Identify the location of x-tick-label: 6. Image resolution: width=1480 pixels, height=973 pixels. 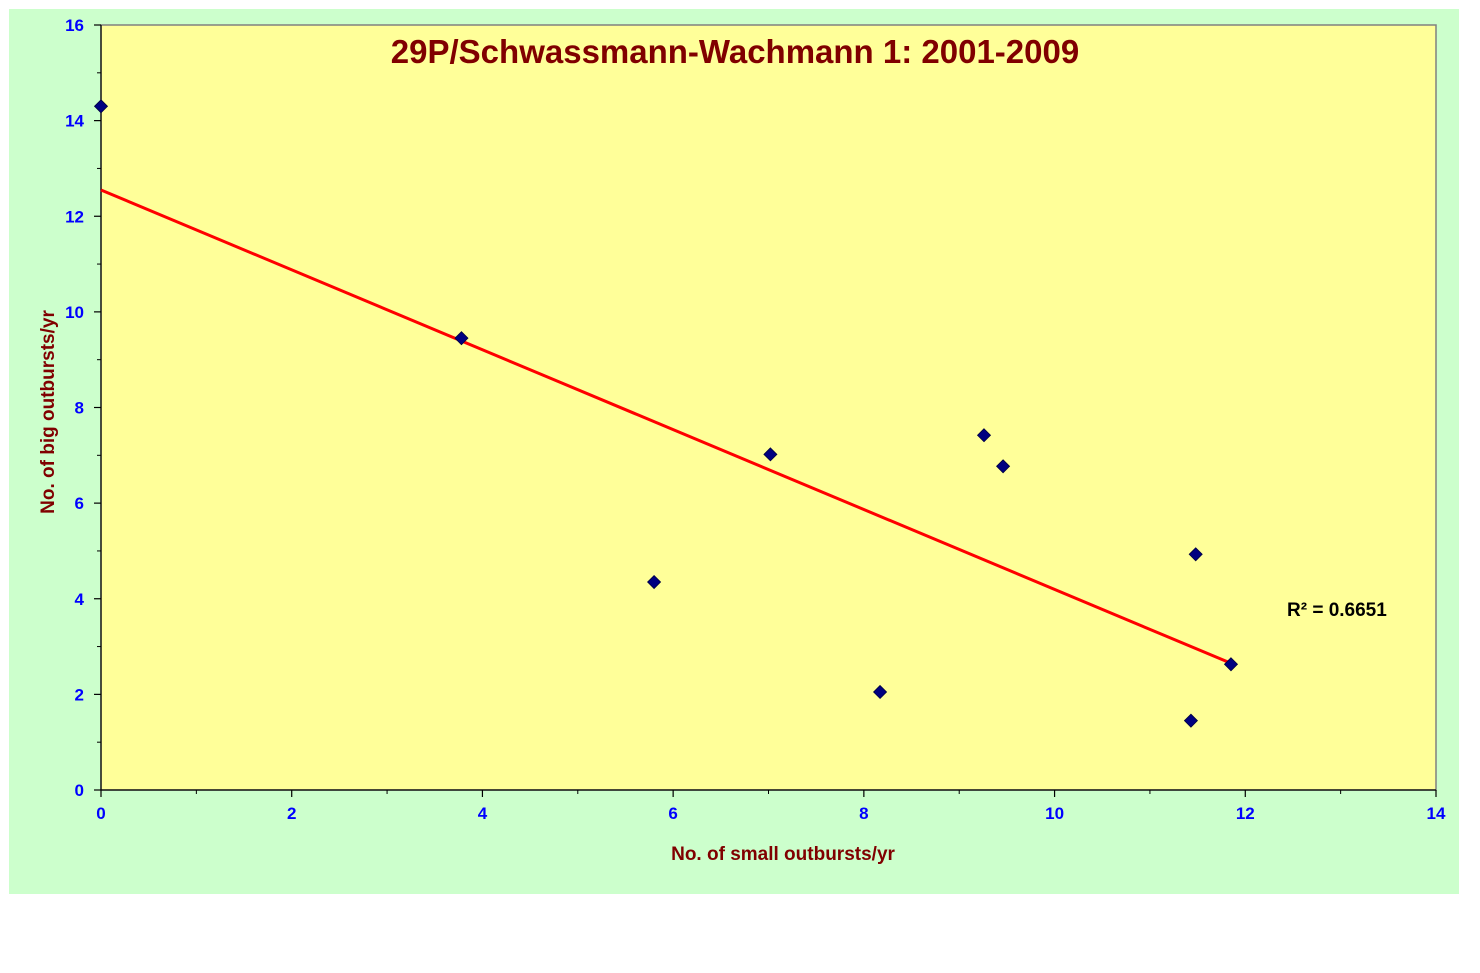
(672, 813).